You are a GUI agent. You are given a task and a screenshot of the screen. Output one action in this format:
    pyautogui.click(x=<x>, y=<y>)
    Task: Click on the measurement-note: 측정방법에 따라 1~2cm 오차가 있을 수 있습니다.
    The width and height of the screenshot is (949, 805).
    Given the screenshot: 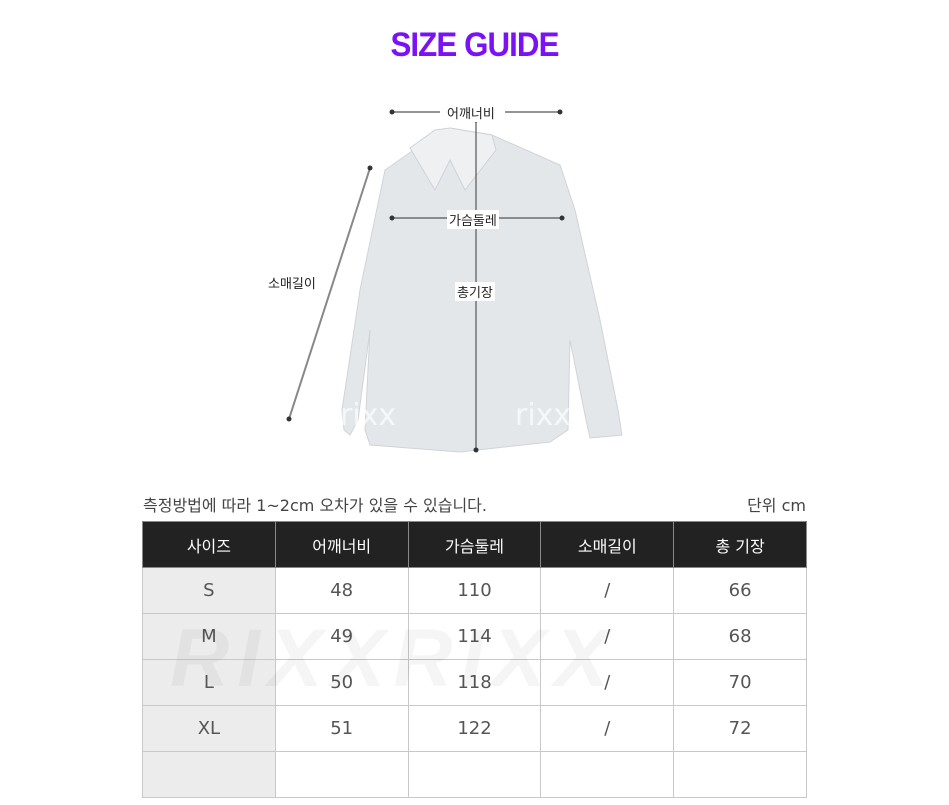 What is the action you would take?
    pyautogui.click(x=315, y=505)
    